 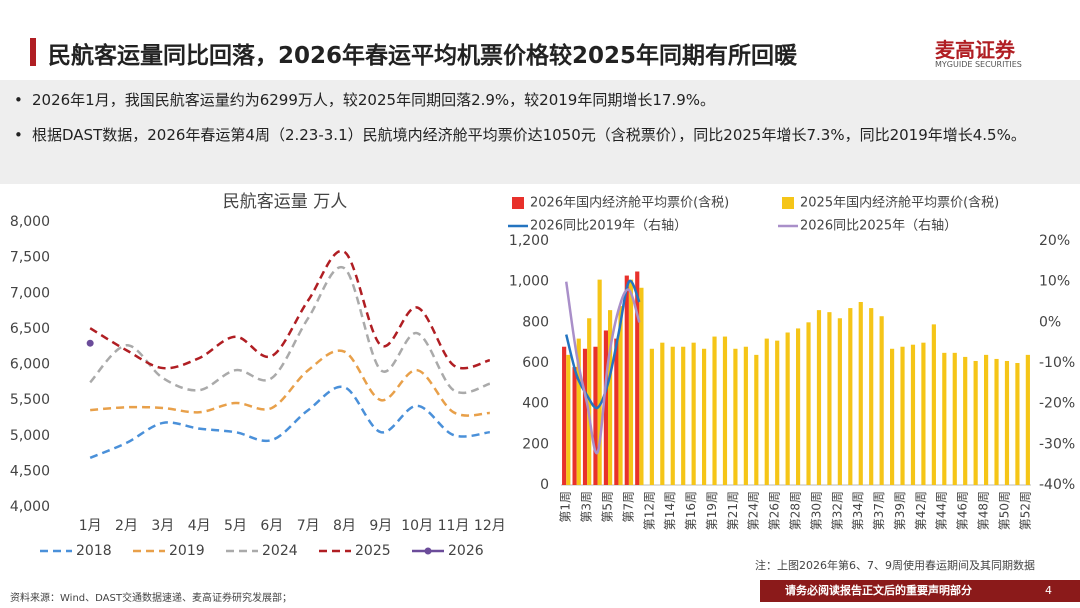 I want to click on y-tick-label: 1,200, so click(x=529, y=241).